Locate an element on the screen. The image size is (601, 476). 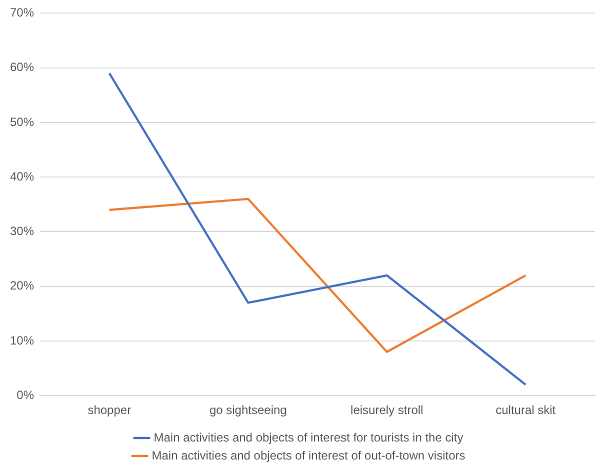
y-tick-label: 10% is located at coordinates (22, 340).